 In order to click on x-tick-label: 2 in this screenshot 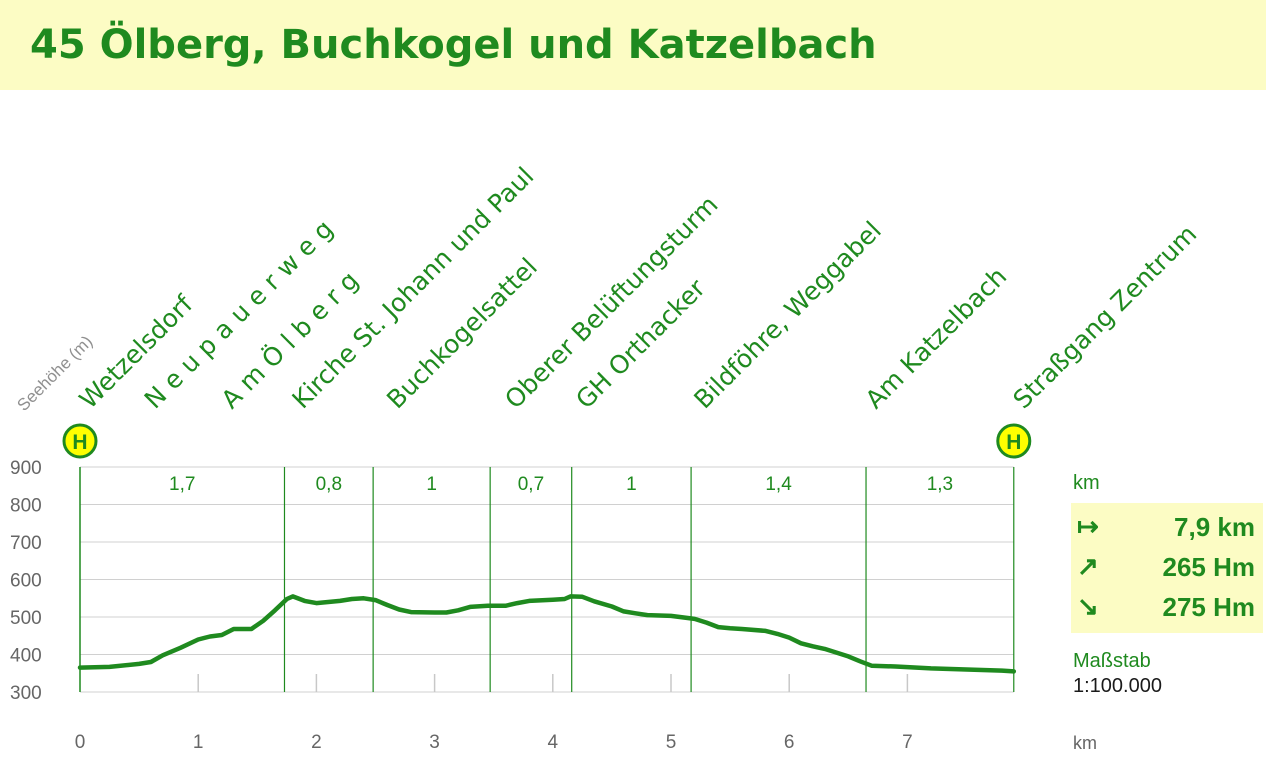, I will do `click(316, 742)`.